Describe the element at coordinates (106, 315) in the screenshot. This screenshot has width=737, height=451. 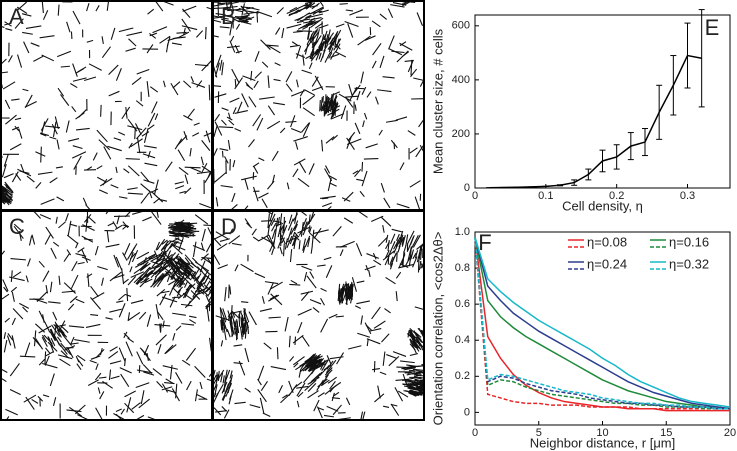
I see `panel-frame` at that location.